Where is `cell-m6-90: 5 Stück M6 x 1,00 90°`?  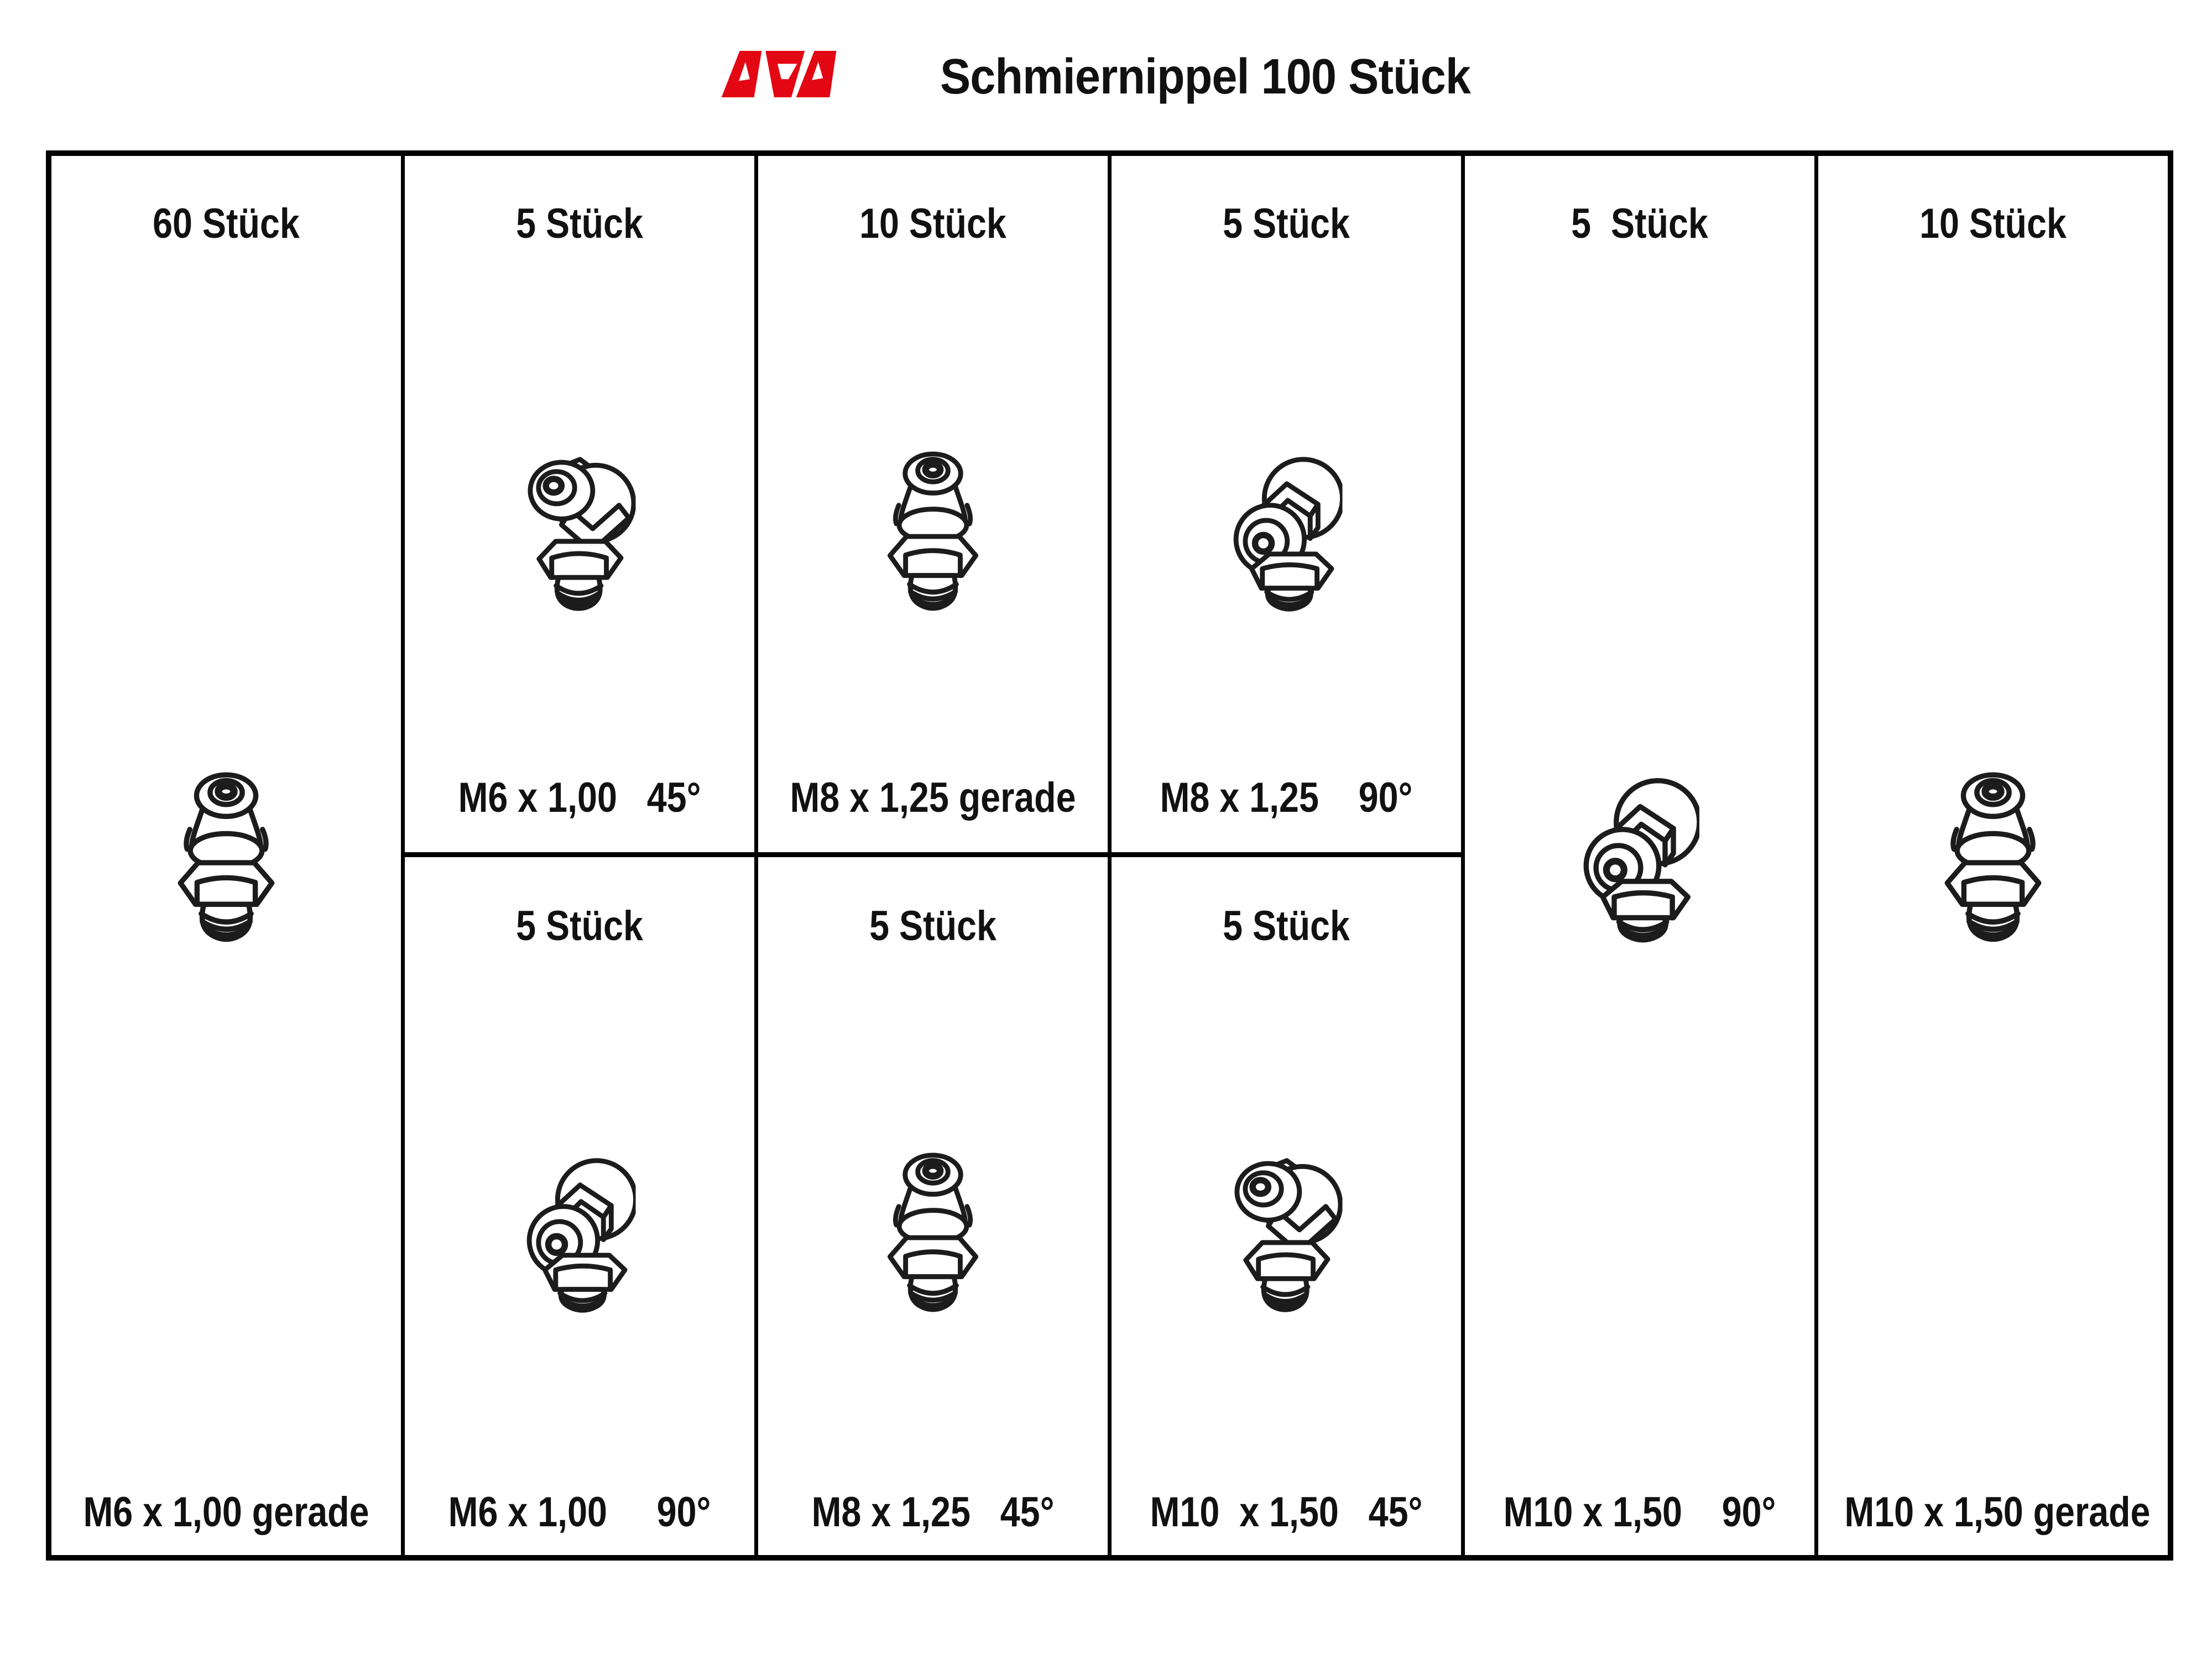
cell-m6-90: 5 Stück M6 x 1,00 90° is located at coordinates (580, 1206).